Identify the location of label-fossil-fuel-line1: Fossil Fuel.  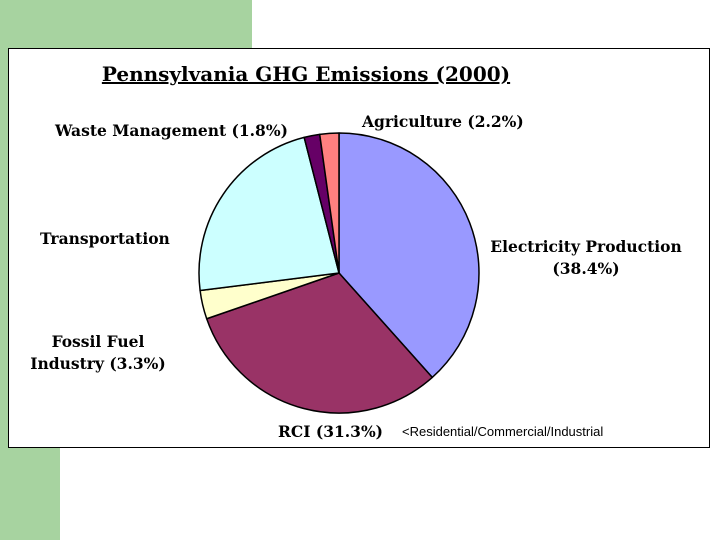
(98, 341).